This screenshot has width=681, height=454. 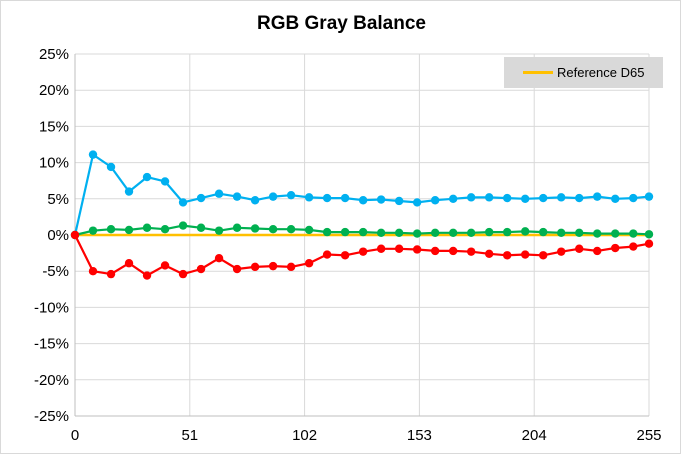 I want to click on y-tick-label: 5%, so click(x=58, y=199).